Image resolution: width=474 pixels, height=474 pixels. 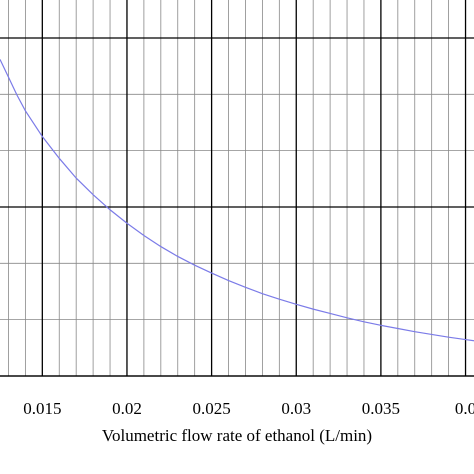 I want to click on x-axis-tick-labels: 0.015 0.02 0.025 0.03 0.035 0.0, so click(x=248, y=408).